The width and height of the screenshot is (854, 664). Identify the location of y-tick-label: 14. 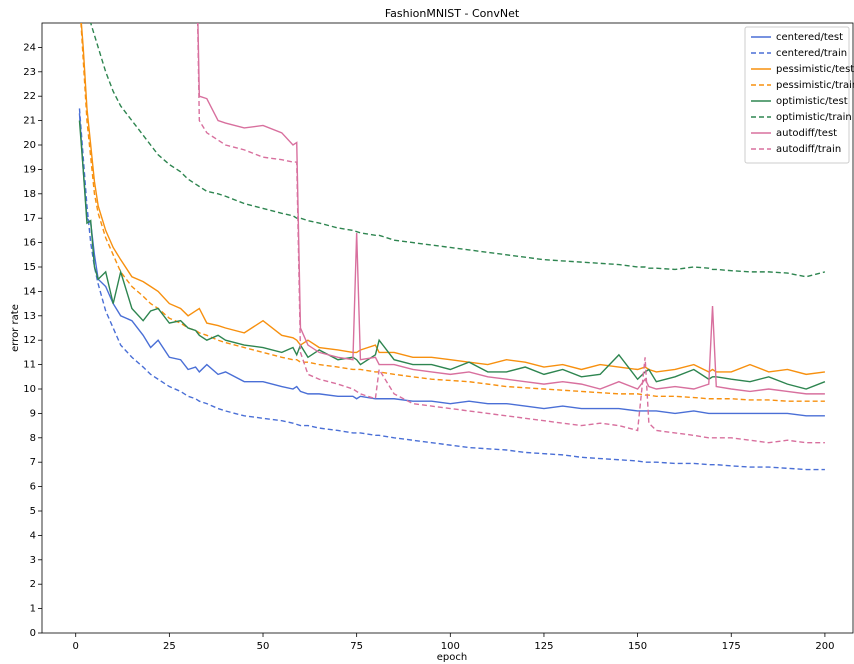
(29, 291).